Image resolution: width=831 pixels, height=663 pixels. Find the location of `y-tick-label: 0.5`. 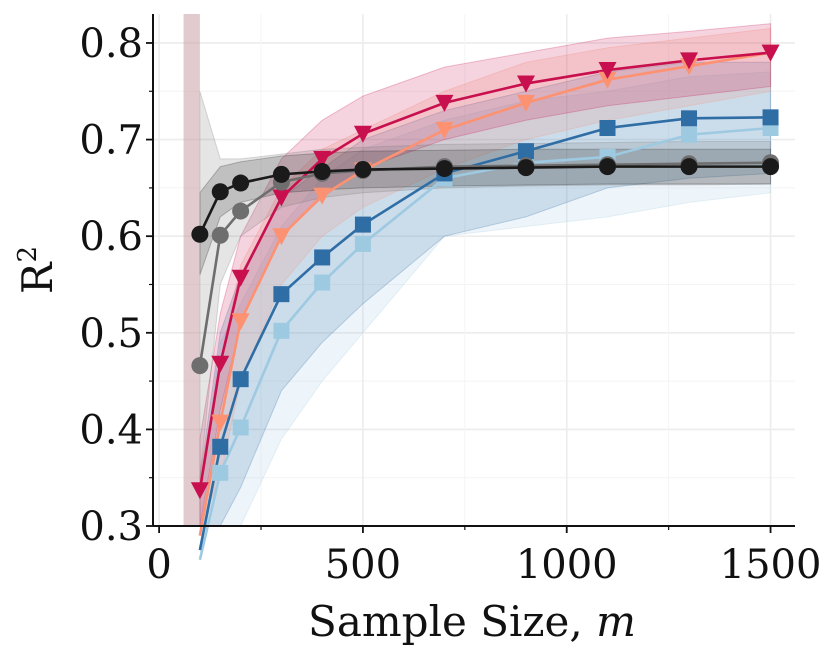

y-tick-label: 0.5 is located at coordinates (111, 334).